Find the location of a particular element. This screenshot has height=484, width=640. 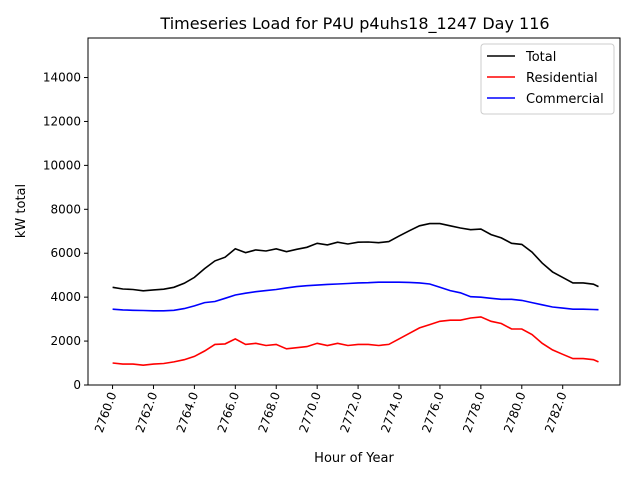

series-line-total is located at coordinates (355, 257).